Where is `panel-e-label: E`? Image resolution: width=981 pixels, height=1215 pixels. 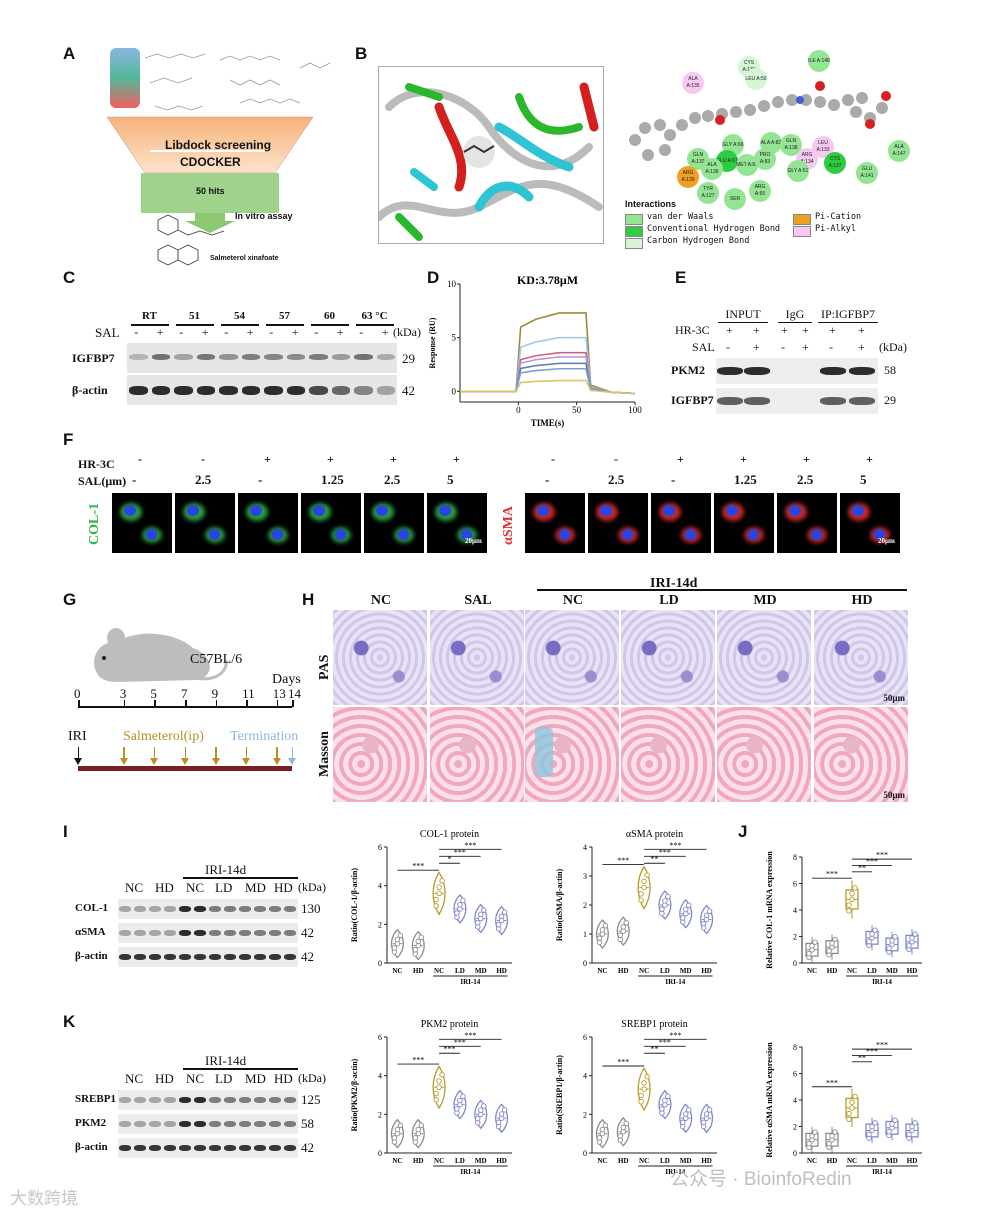 panel-e-label: E is located at coordinates (681, 277).